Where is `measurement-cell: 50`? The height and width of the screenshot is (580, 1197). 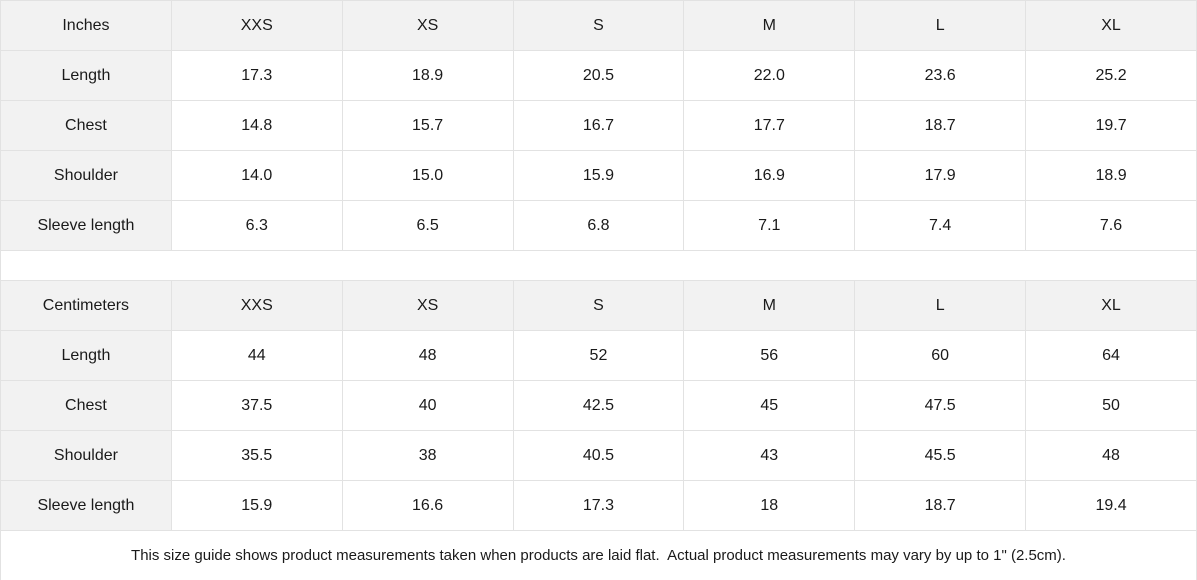
measurement-cell: 50 is located at coordinates (1111, 405).